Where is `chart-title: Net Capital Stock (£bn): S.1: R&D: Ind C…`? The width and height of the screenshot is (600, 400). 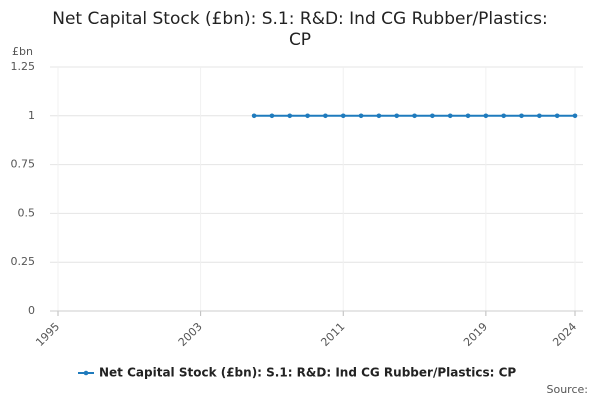
chart-title: Net Capital Stock (£bn): S.1: R&D: Ind C… is located at coordinates (300, 29).